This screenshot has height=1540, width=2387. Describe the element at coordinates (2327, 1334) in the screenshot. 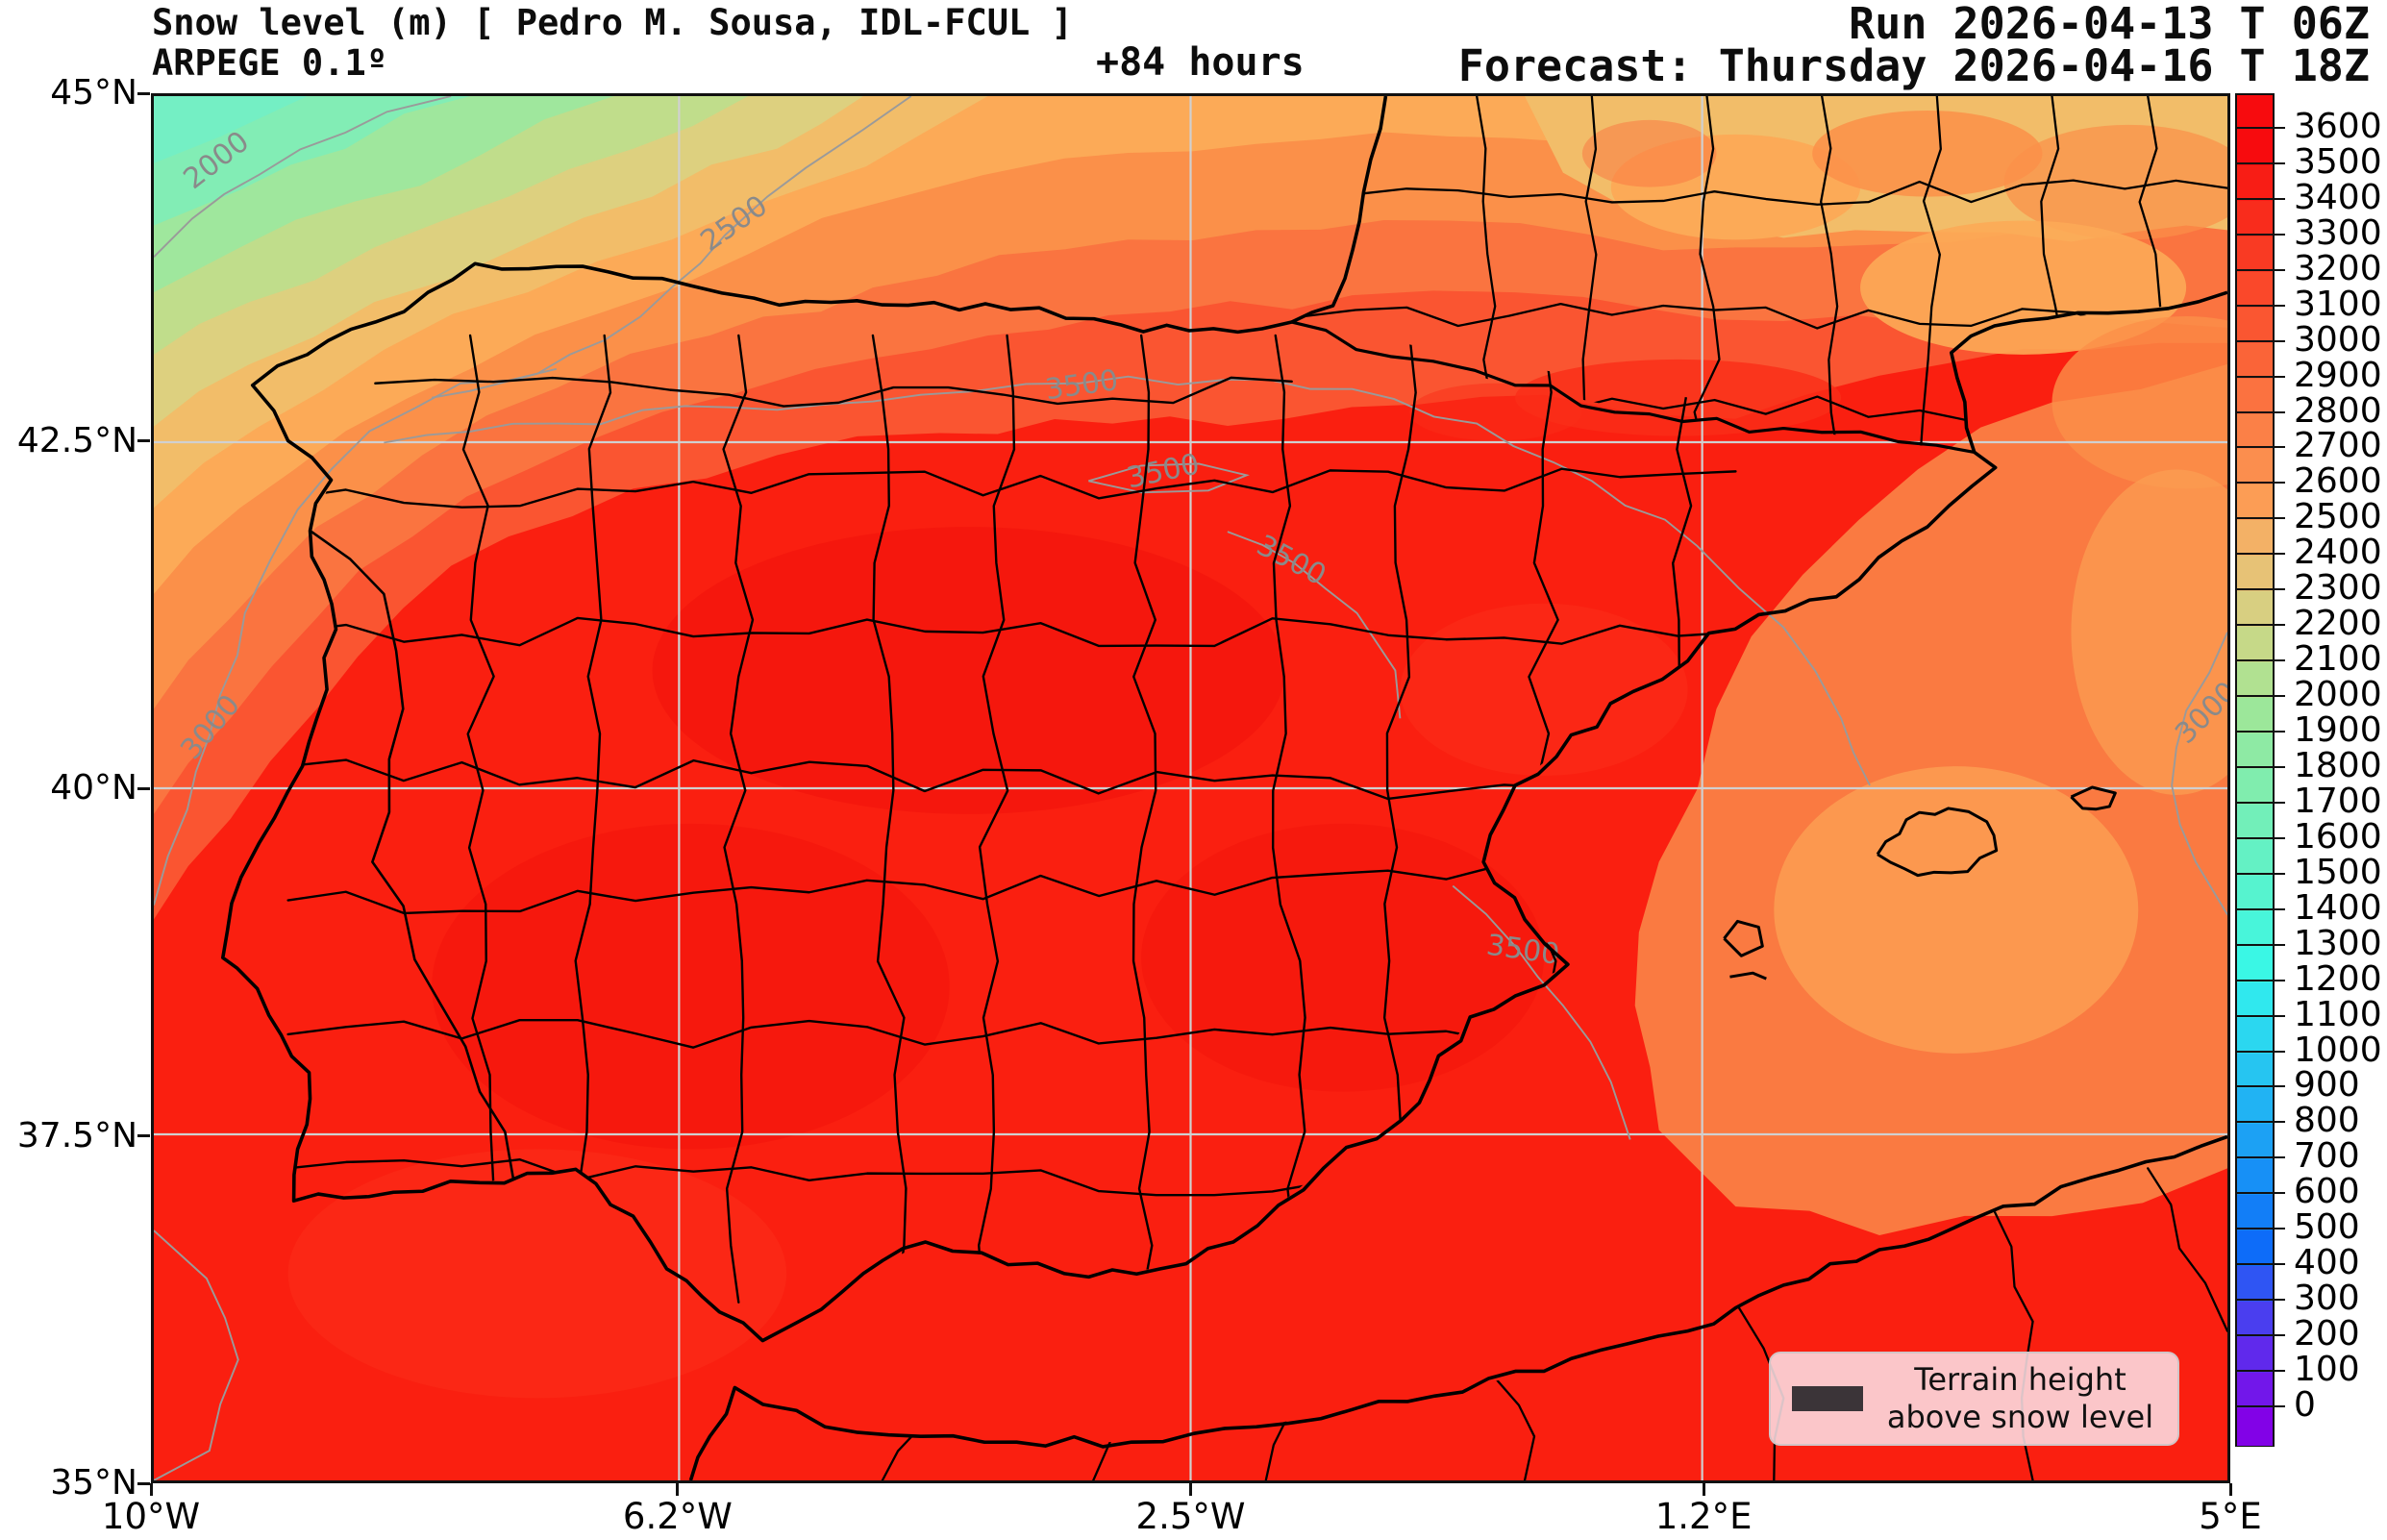

I see `colorbar-tick-label: 200` at that location.